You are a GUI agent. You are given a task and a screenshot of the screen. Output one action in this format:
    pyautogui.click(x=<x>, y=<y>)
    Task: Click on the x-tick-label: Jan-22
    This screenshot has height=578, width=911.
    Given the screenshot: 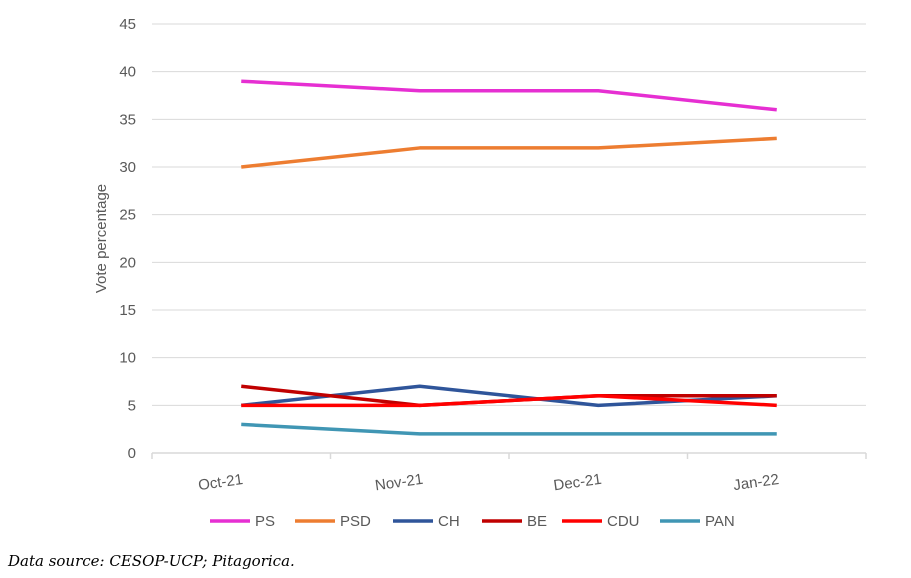 What is the action you would take?
    pyautogui.click(x=756, y=482)
    